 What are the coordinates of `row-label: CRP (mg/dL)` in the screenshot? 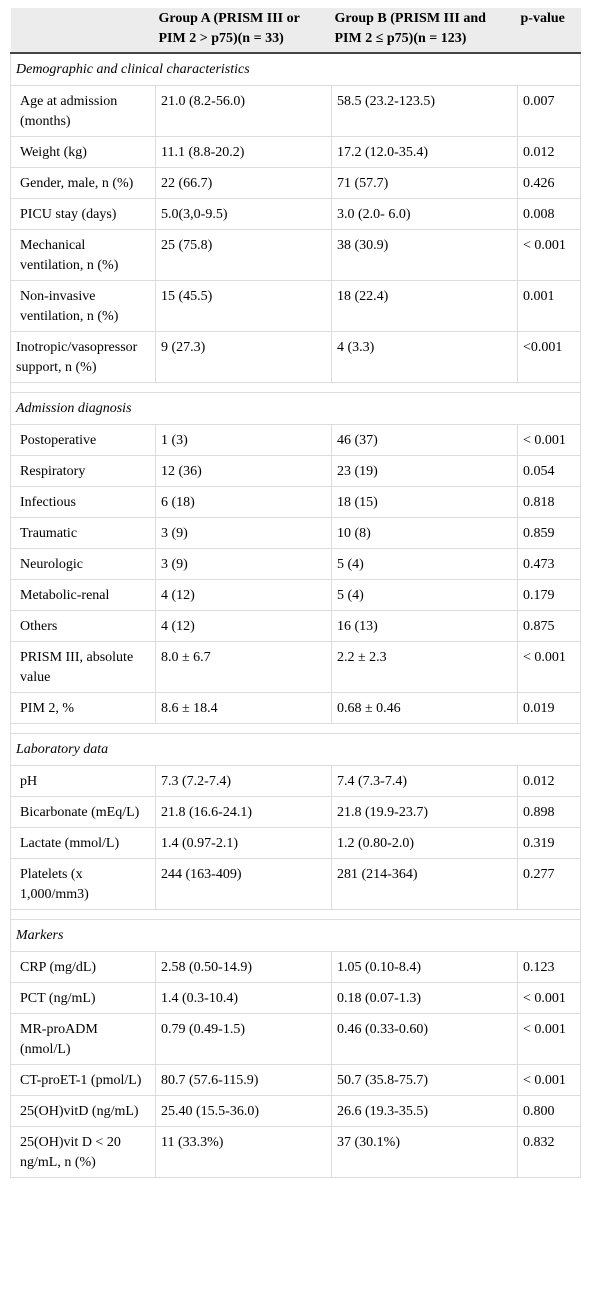 It's located at (83, 967).